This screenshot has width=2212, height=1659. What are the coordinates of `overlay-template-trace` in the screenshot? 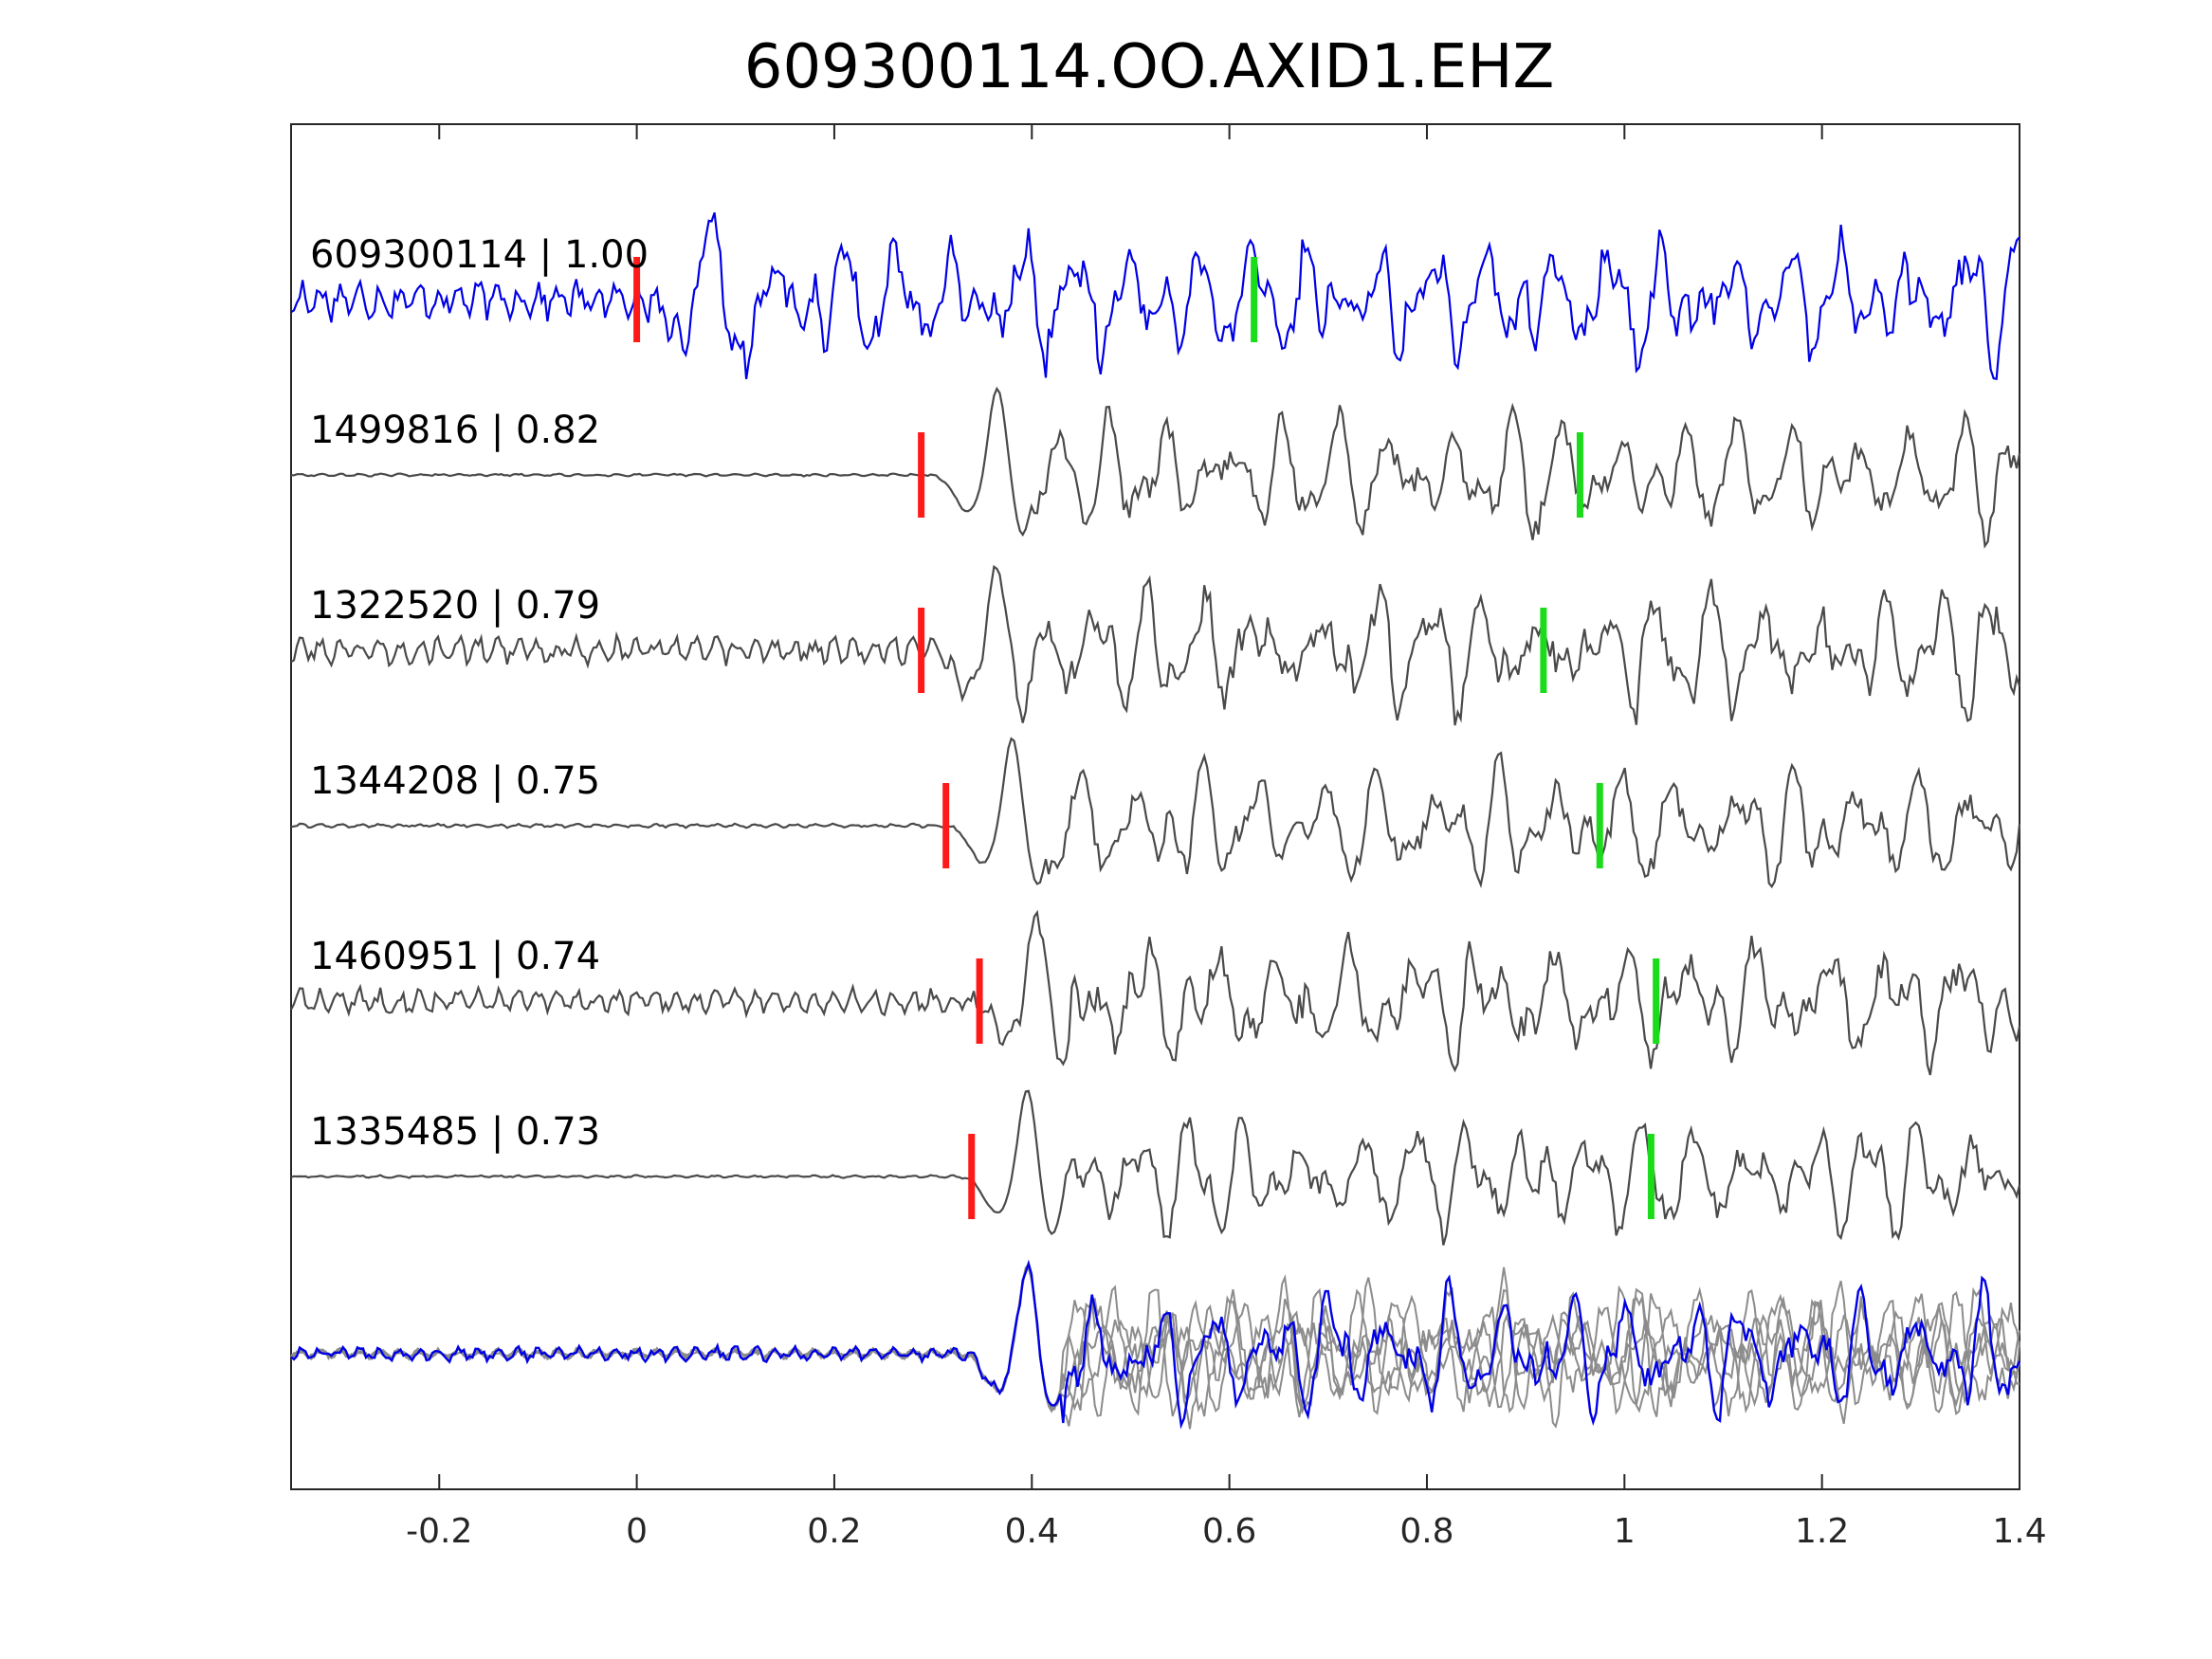 It's located at (1155, 1344).